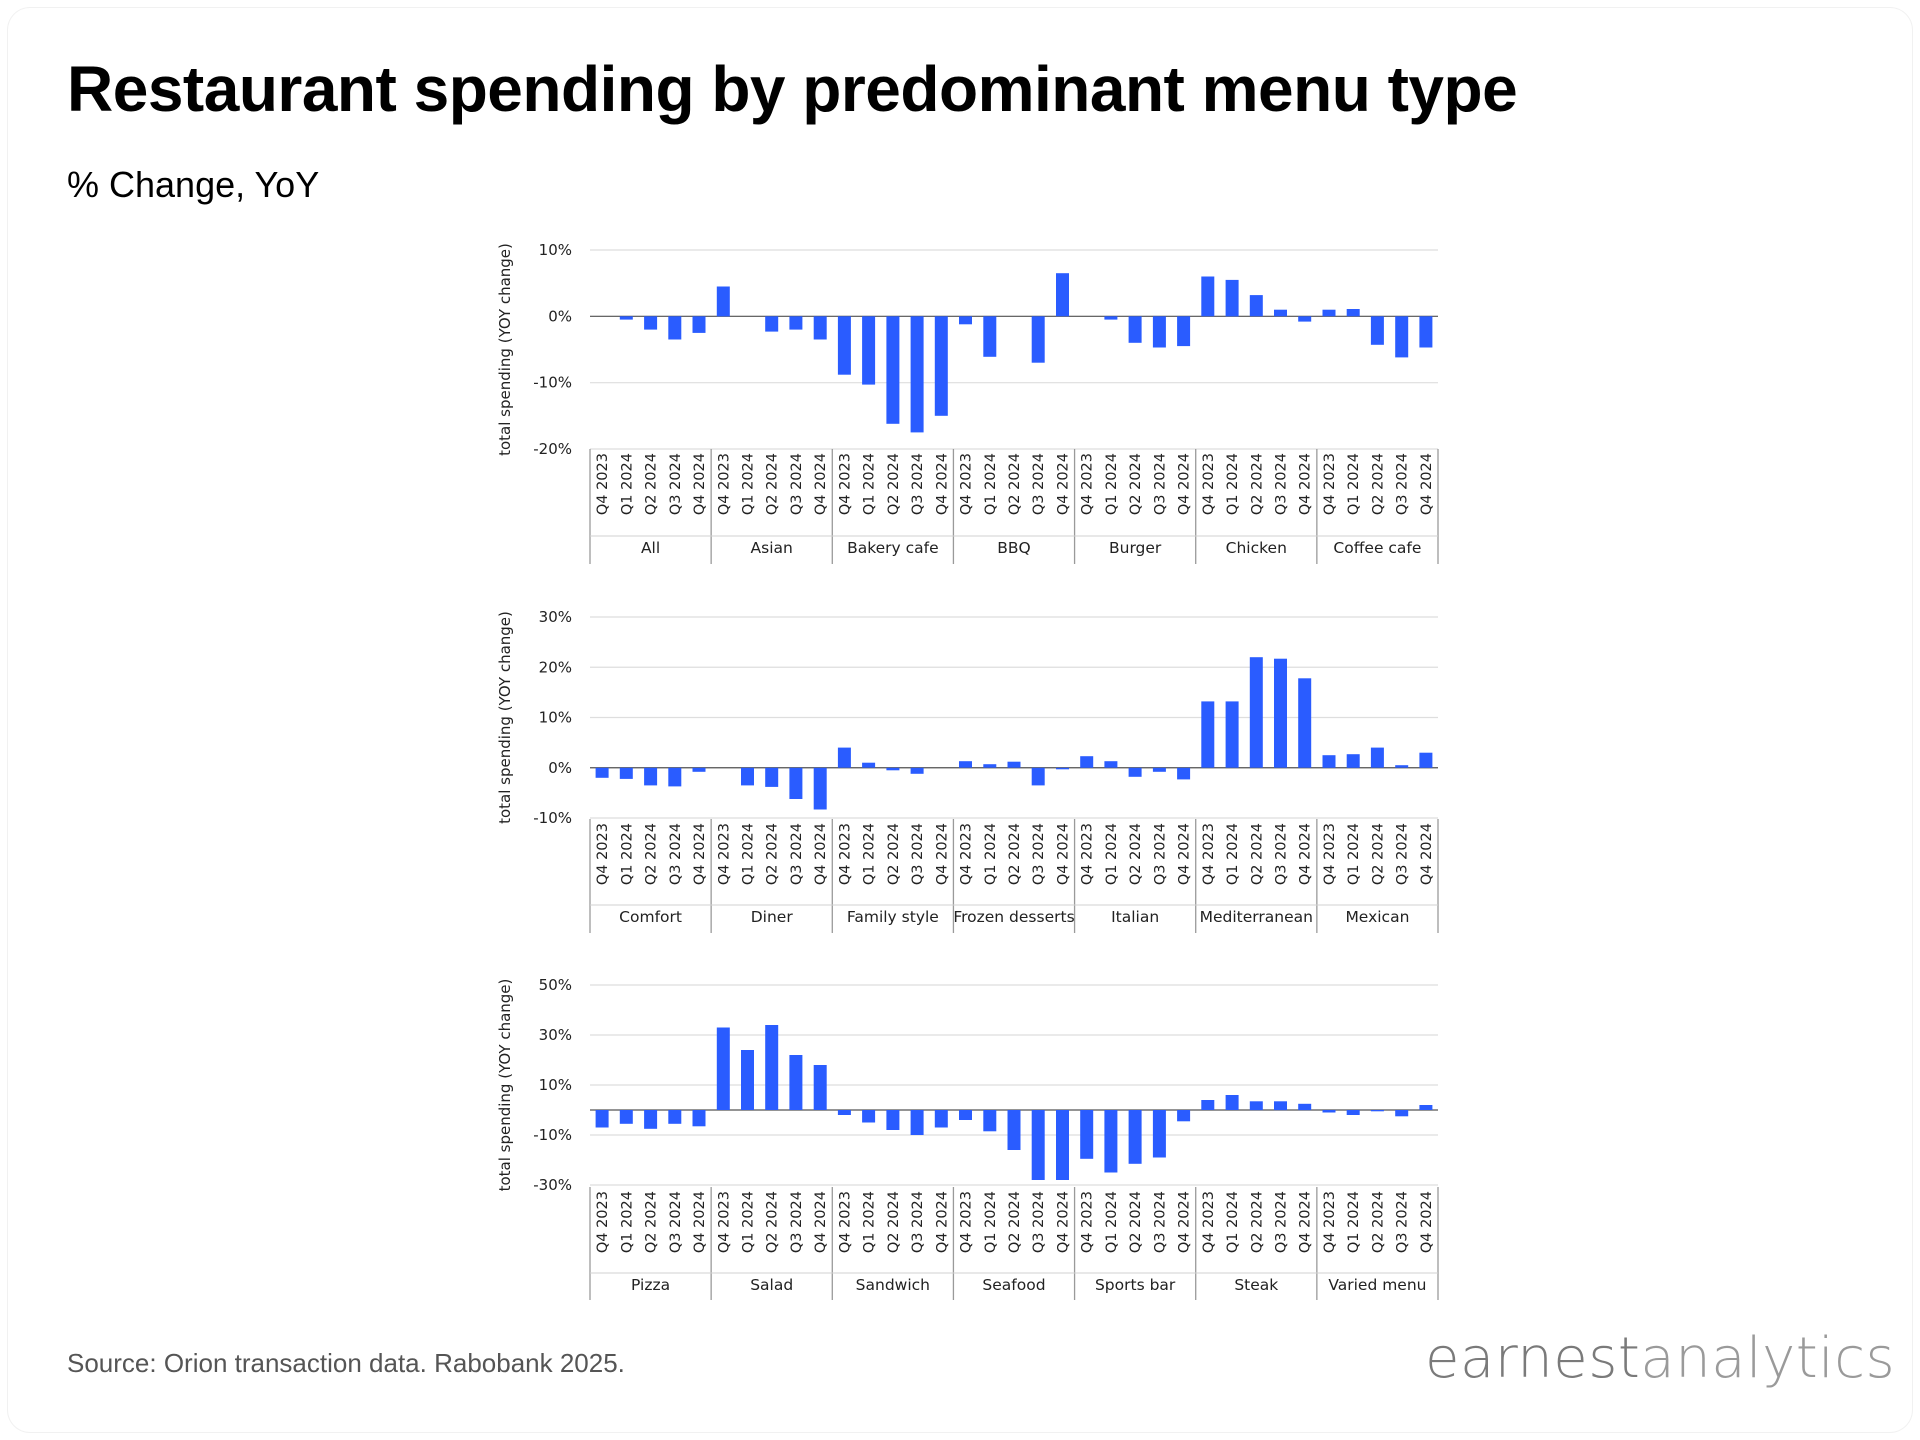  Describe the element at coordinates (1256, 548) in the screenshot. I see `group-label: Chicken` at that location.